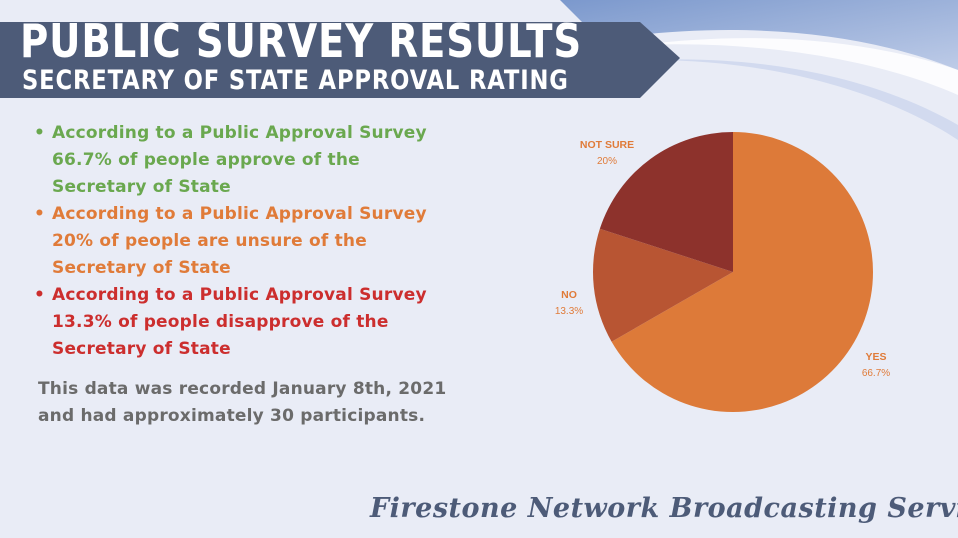 The height and width of the screenshot is (538, 958). What do you see at coordinates (232, 416) in the screenshot?
I see `survey-note-line2: and had approximately 30 participants.` at bounding box center [232, 416].